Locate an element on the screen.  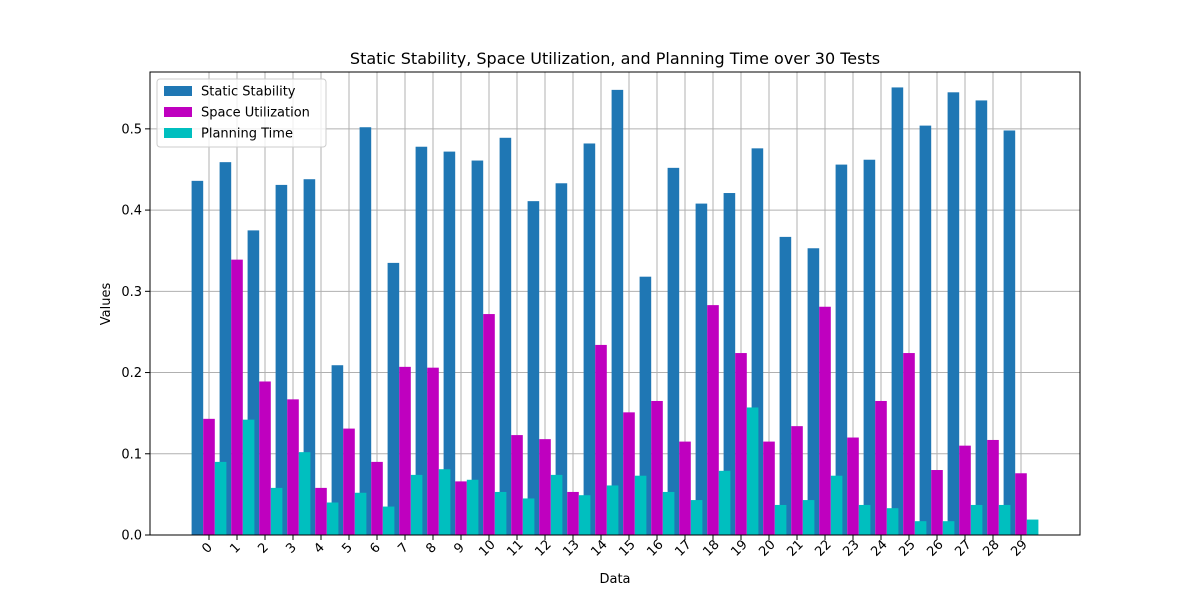
y-tick-label: 0.1 is located at coordinates (131, 454).